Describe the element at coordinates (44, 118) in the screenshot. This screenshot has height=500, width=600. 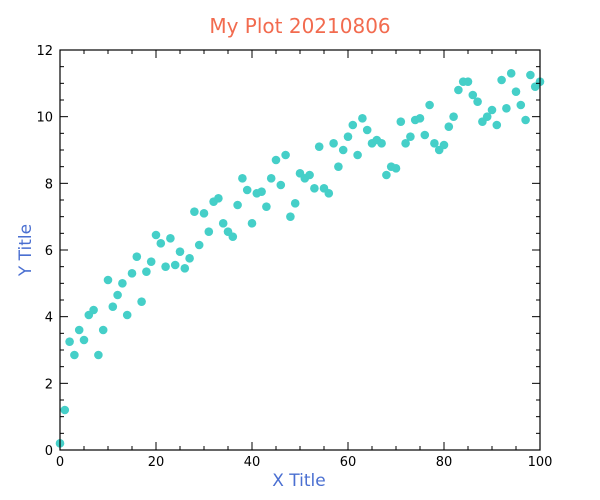
I see `y-tick-label: 10` at that location.